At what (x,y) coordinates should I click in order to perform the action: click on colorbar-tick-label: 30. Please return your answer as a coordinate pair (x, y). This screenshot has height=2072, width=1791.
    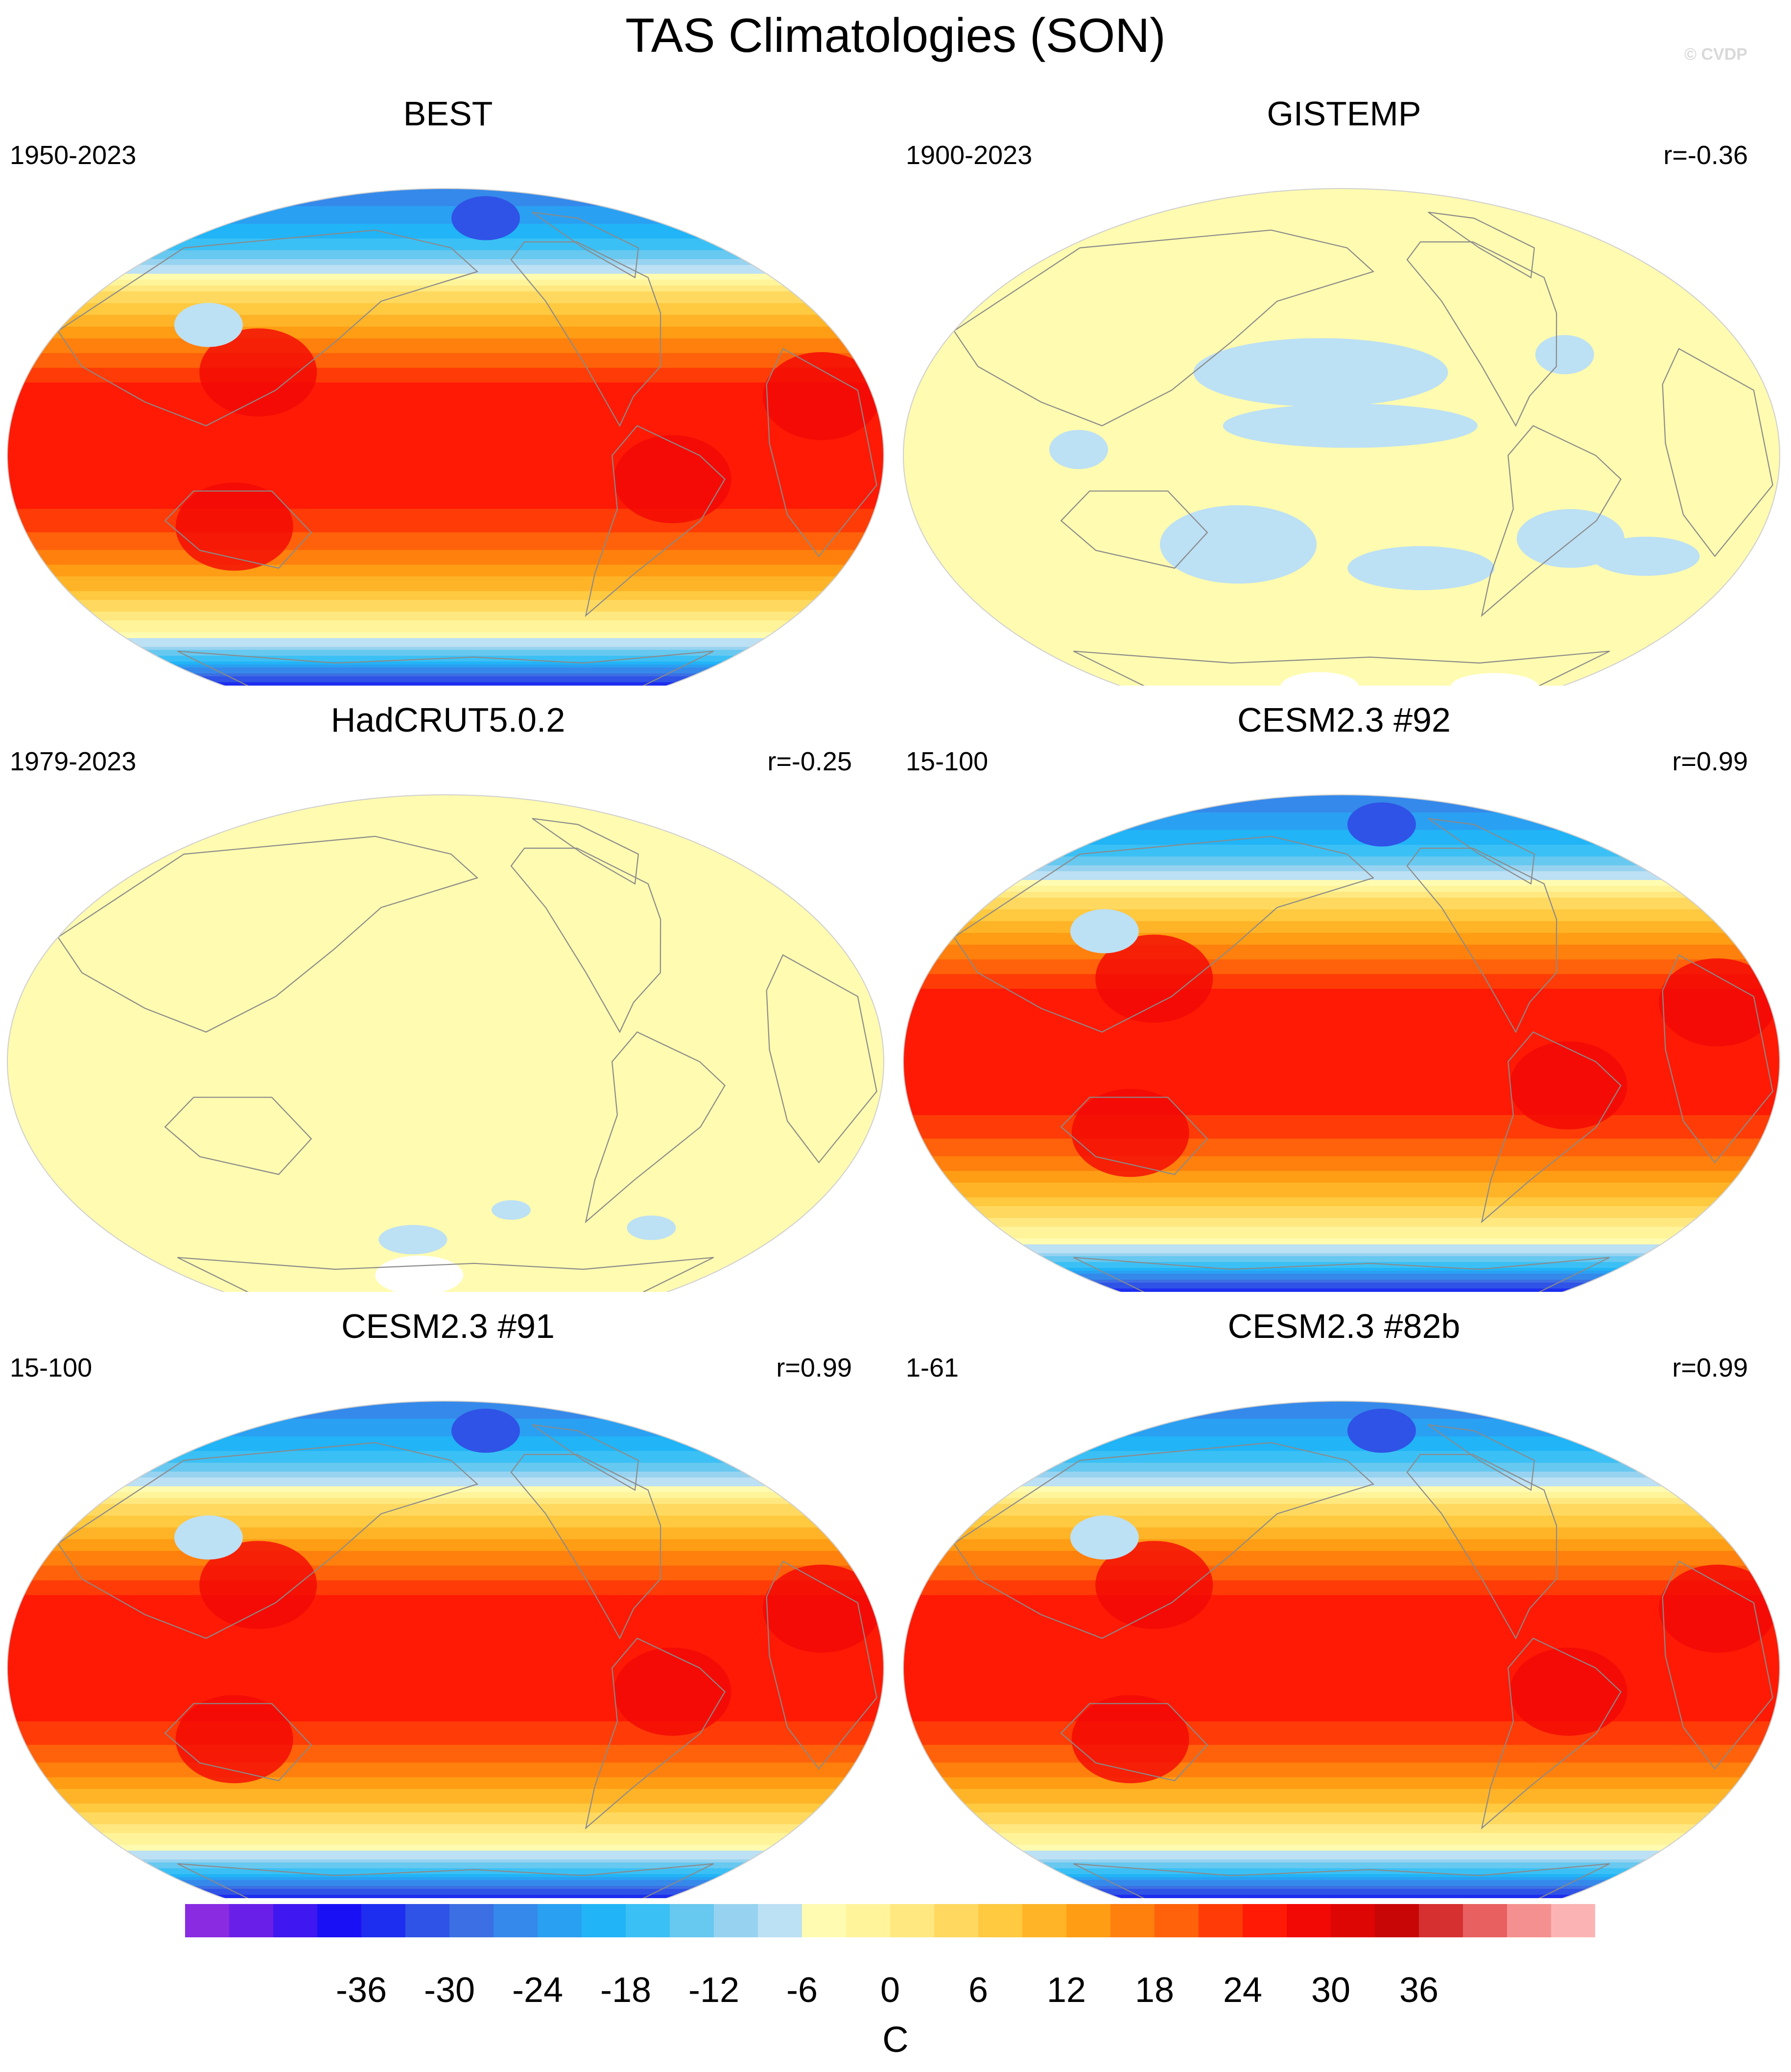
    Looking at the image, I should click on (1330, 1991).